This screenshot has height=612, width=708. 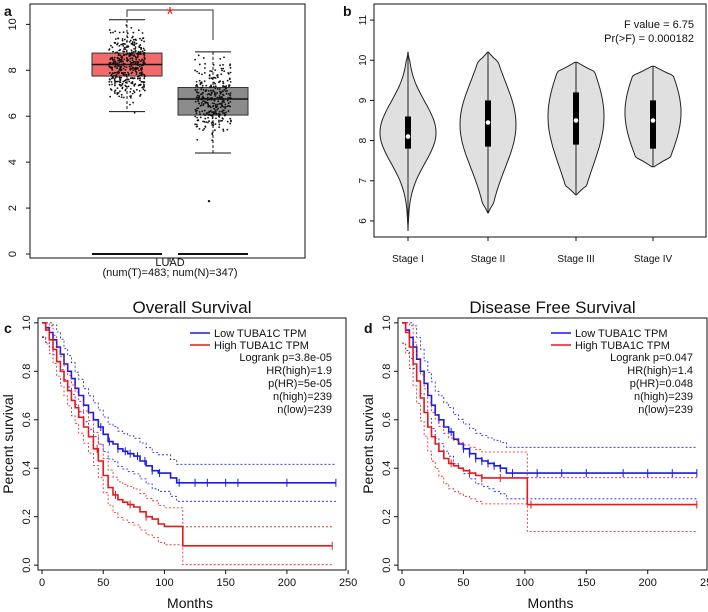 What do you see at coordinates (660, 371) in the screenshot?
I see `stat-text: HR(high)=1.4` at bounding box center [660, 371].